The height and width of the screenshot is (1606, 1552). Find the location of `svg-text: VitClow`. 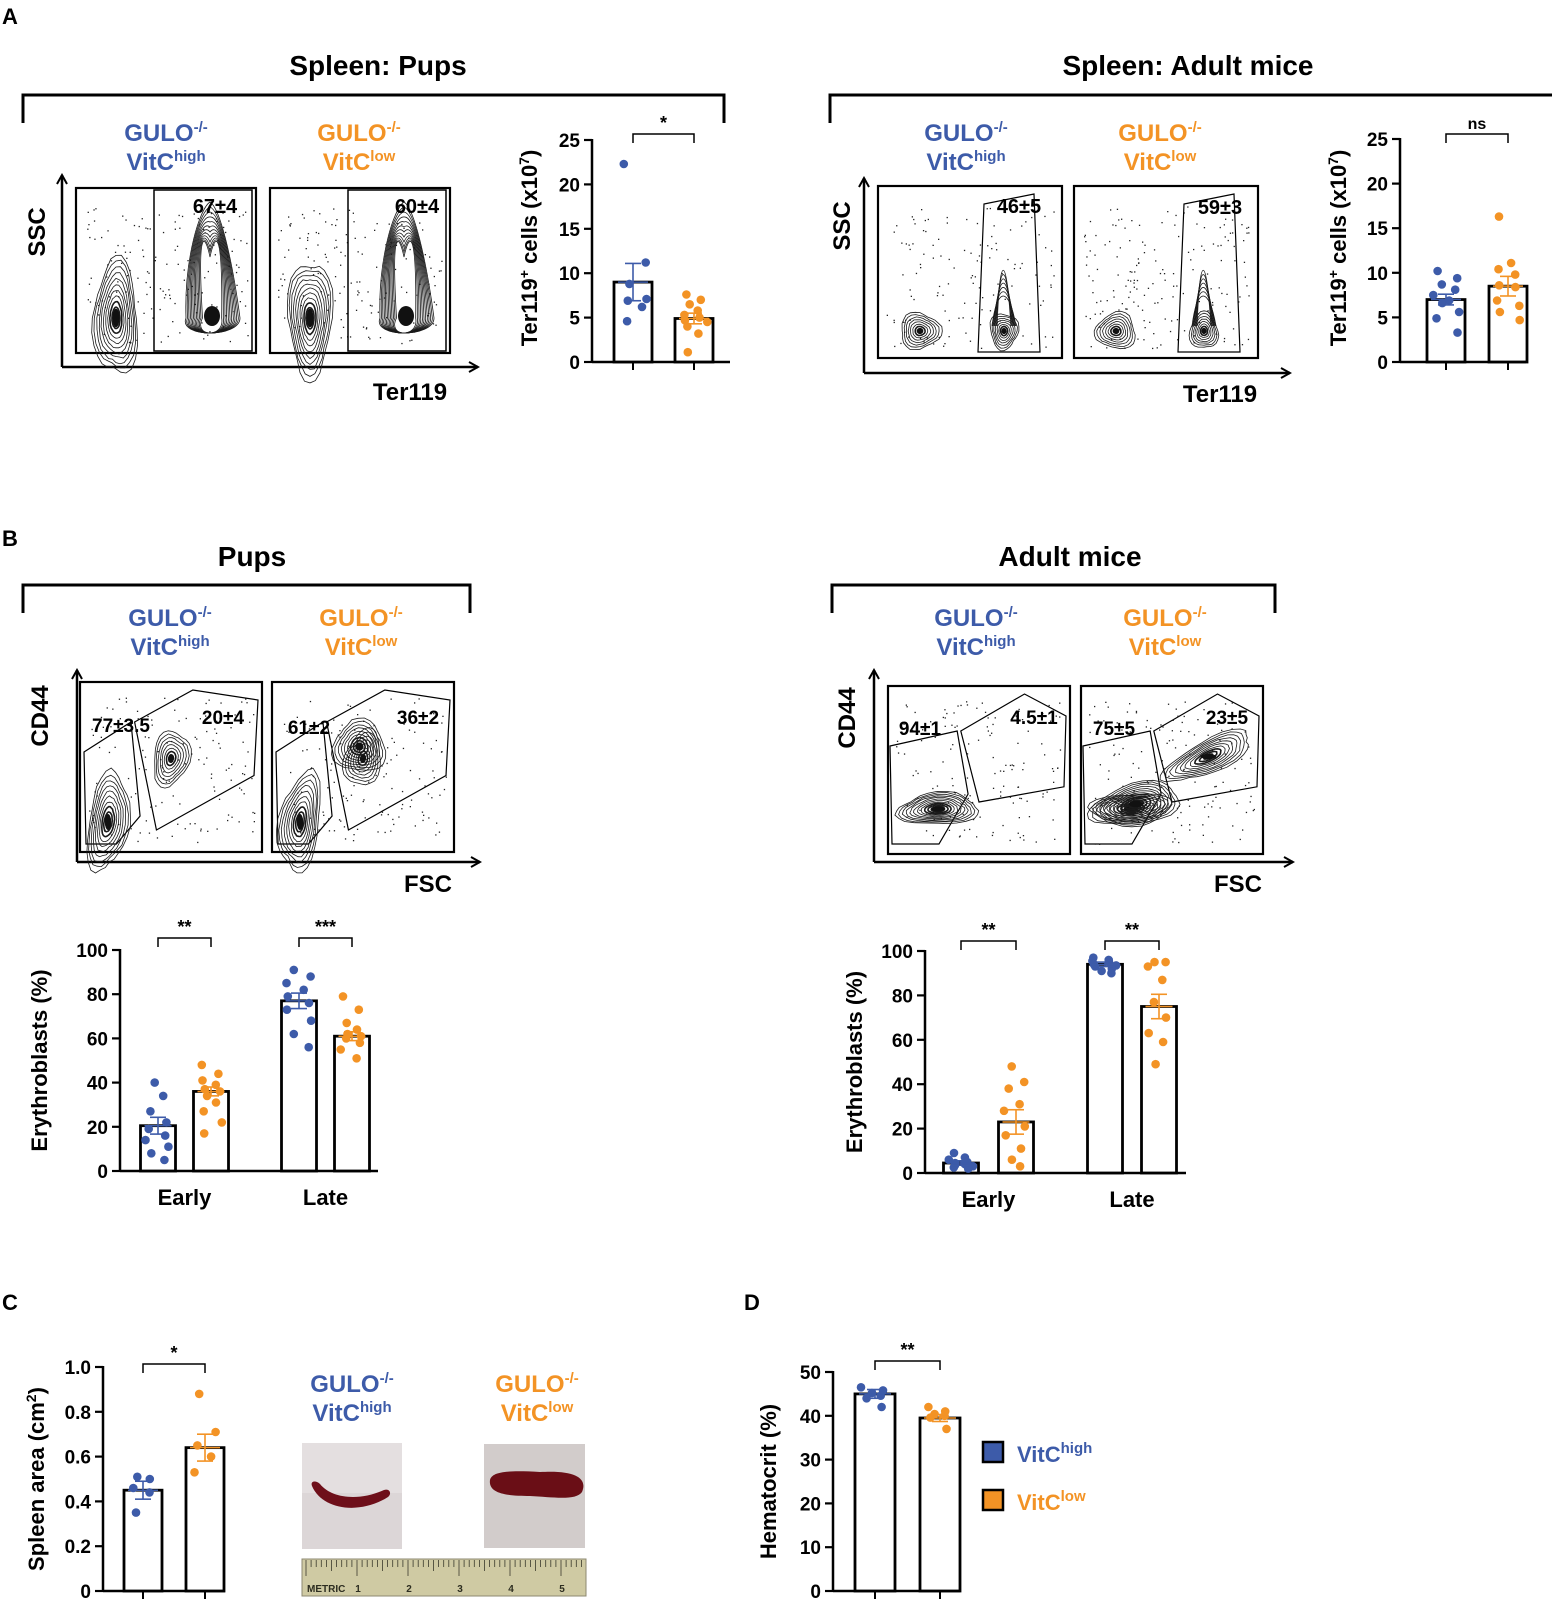

svg-text: VitClow is located at coordinates (1165, 647).